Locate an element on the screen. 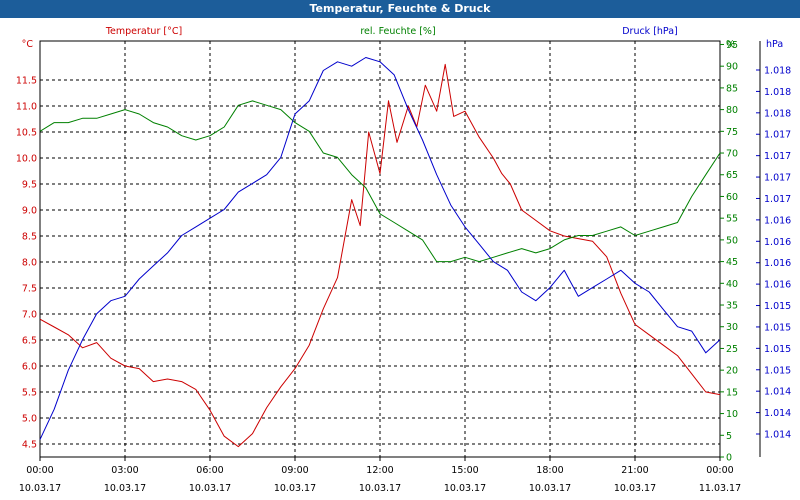 This screenshot has width=800, height=500. x-tick-time: 15:00 is located at coordinates (464, 470).